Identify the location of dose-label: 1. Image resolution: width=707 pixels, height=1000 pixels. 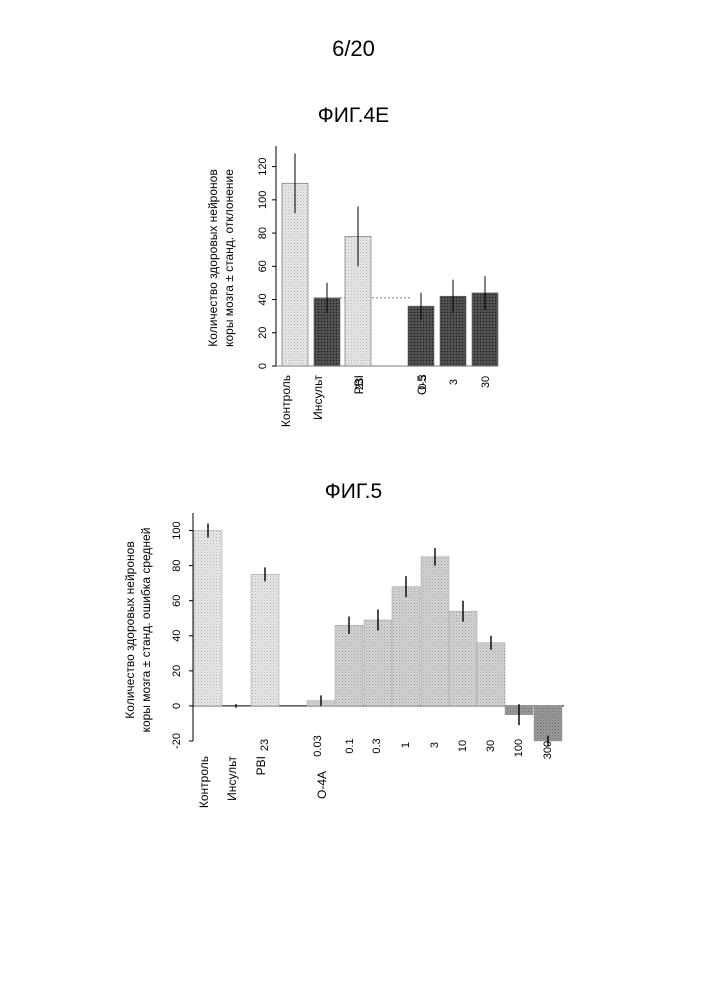
(406, 745).